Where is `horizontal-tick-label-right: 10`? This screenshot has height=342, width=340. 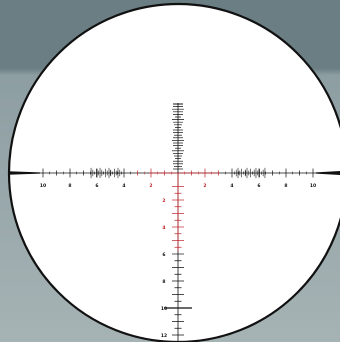
horizontal-tick-label-right: 10 is located at coordinates (313, 186).